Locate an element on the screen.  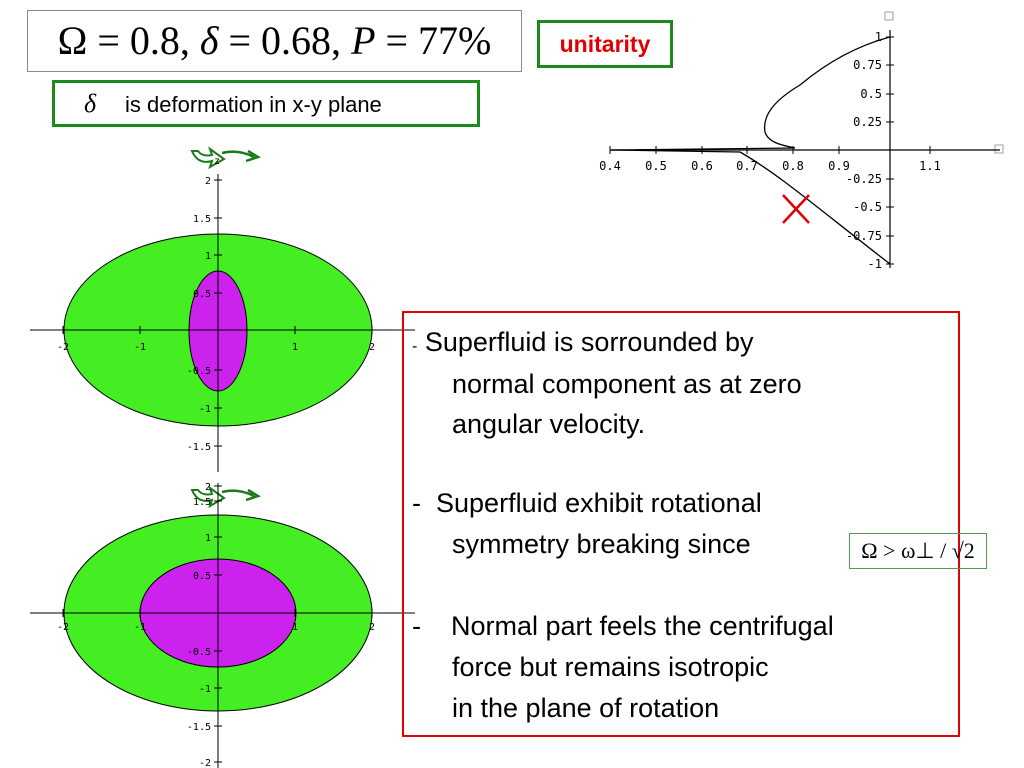
omega-symbol: Ω is located at coordinates (72, 40).